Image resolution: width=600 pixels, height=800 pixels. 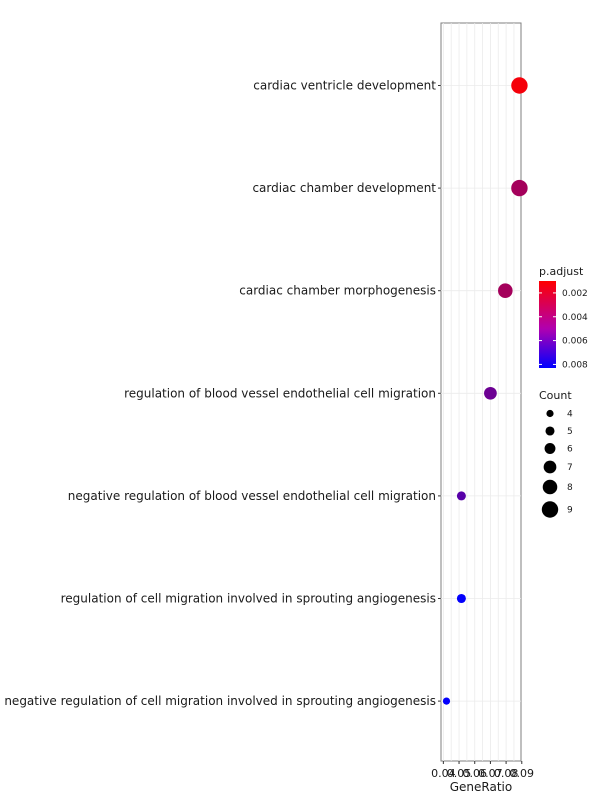 I want to click on plot-panel, so click(x=481, y=392).